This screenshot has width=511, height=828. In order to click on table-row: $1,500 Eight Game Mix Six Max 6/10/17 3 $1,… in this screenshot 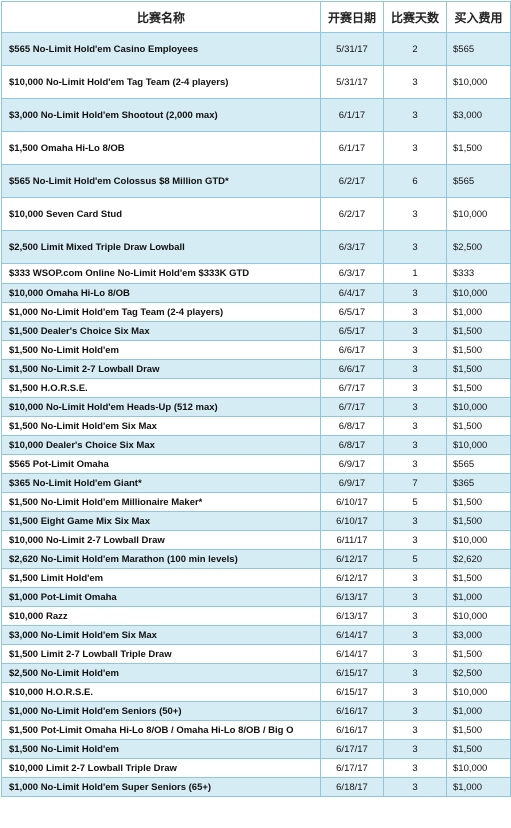, I will do `click(256, 521)`.